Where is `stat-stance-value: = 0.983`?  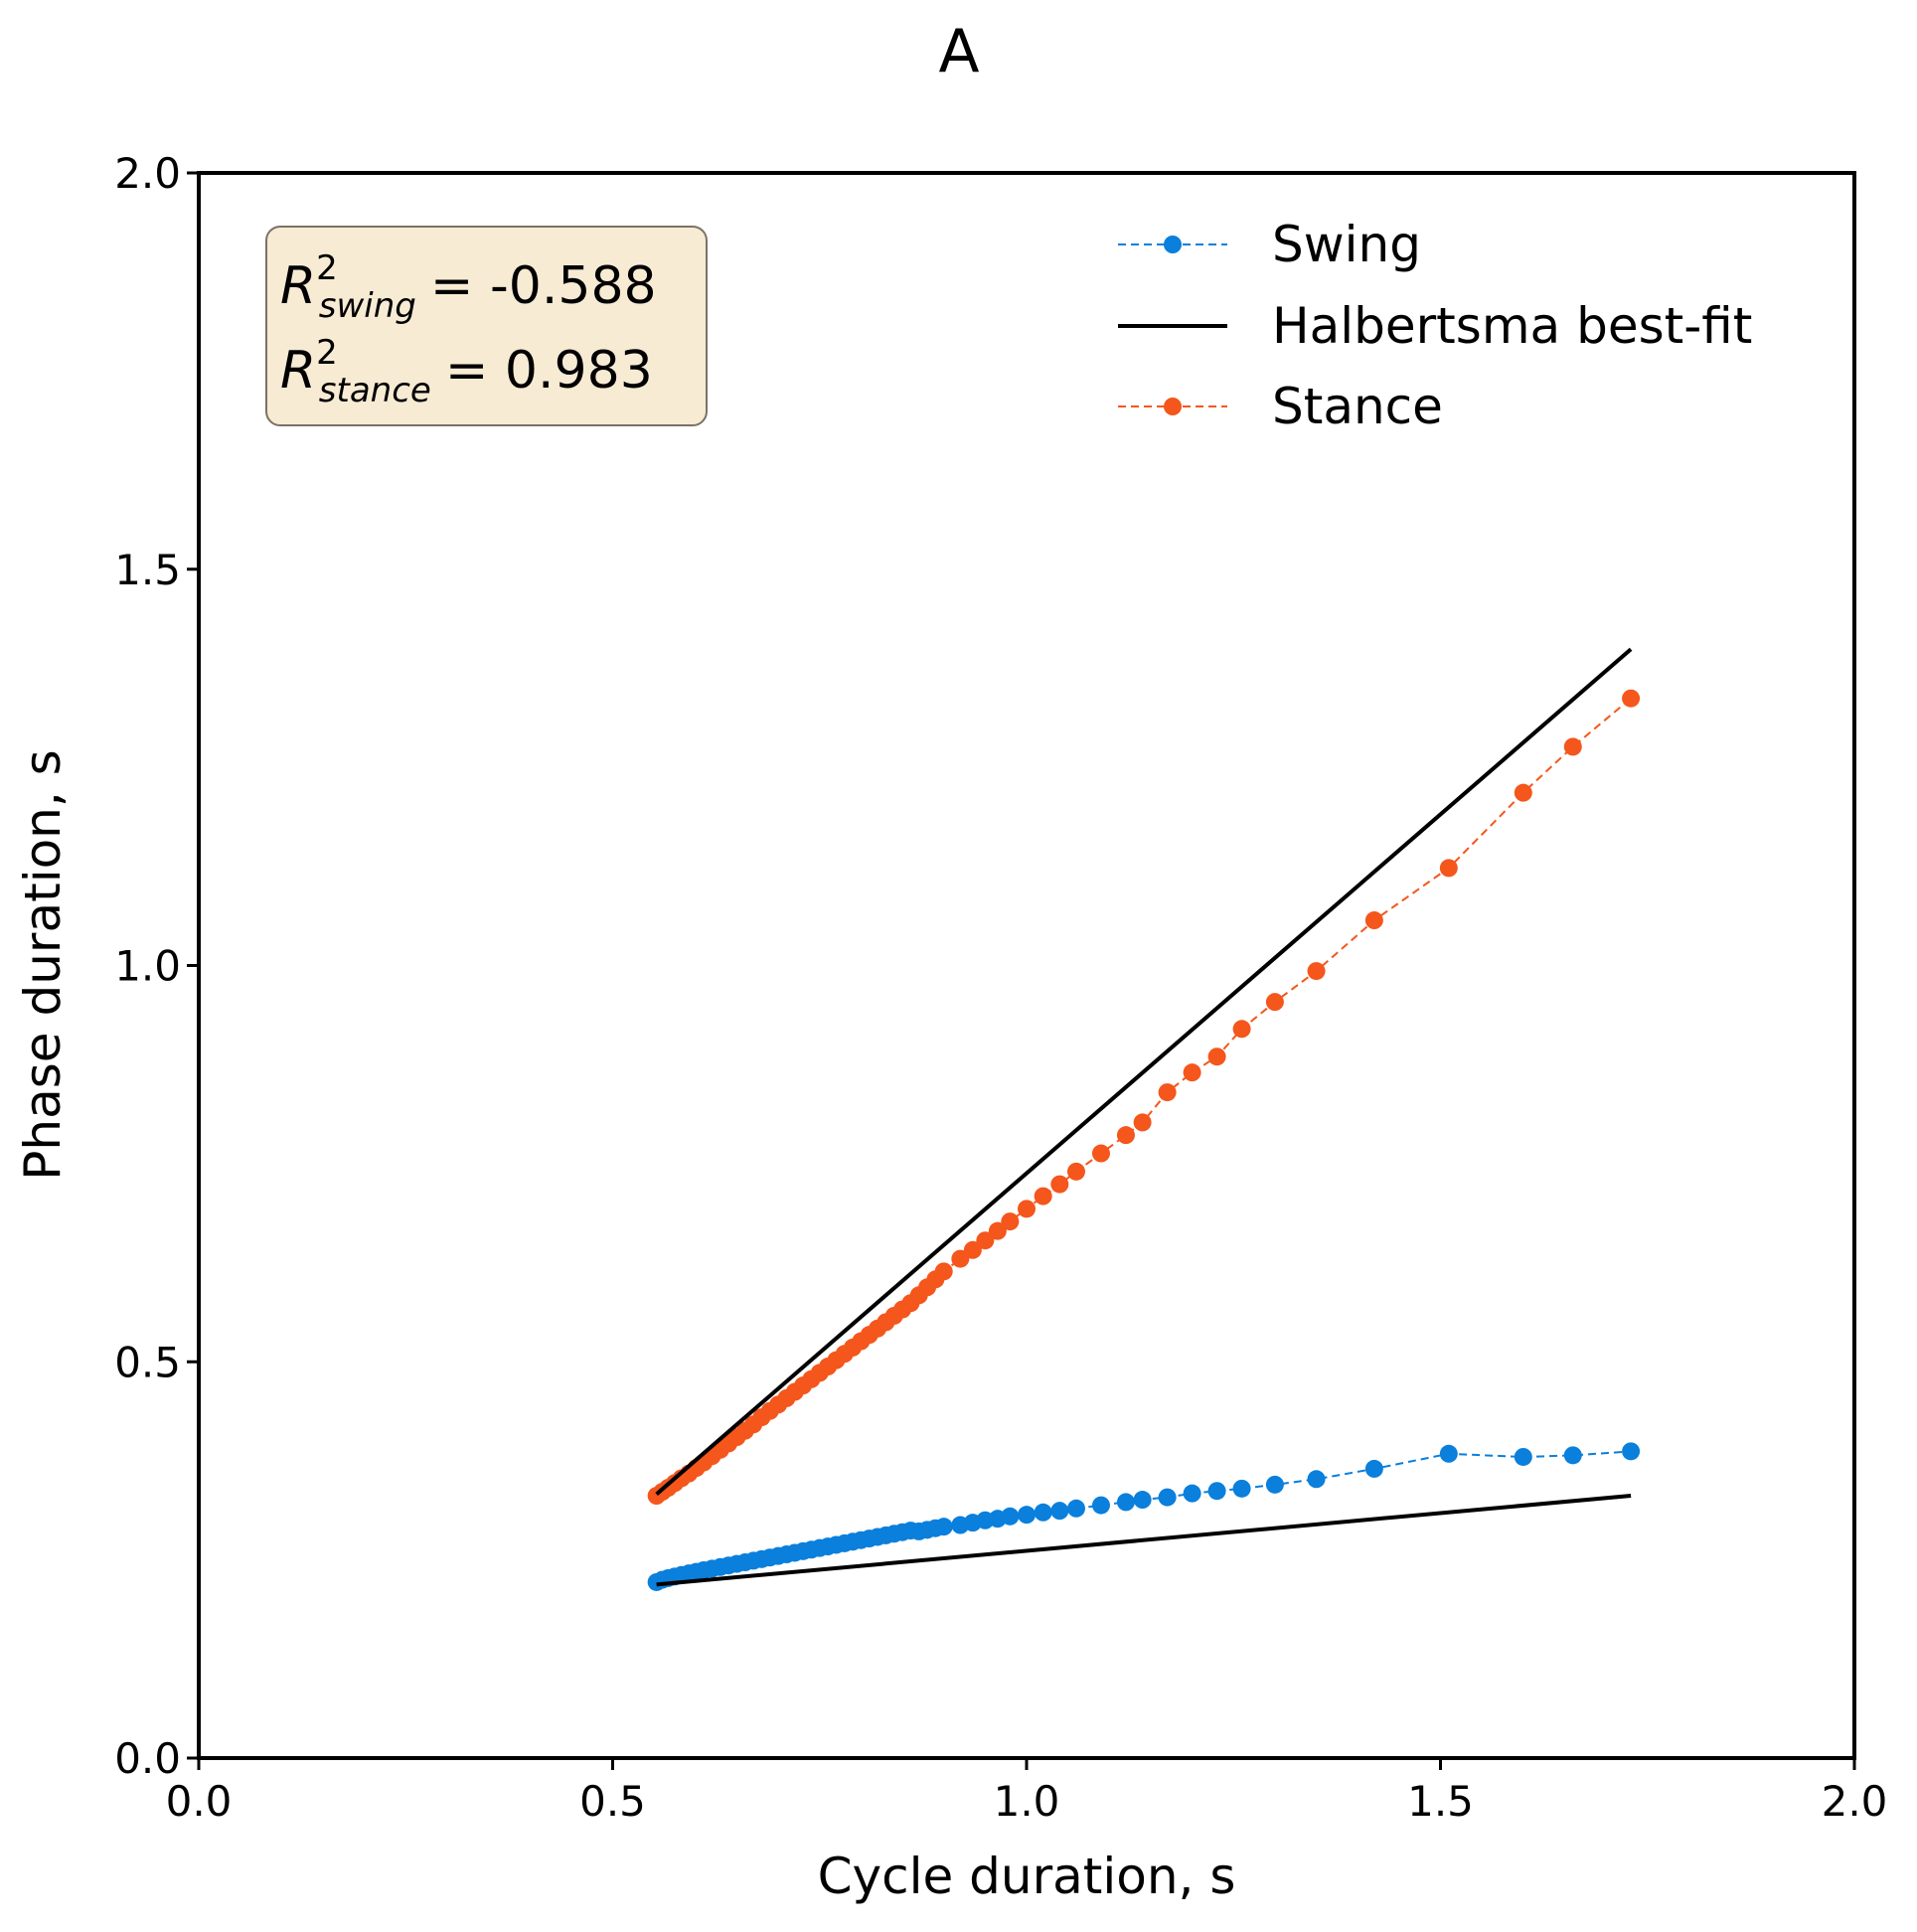
stat-stance-value: = 0.983 is located at coordinates (549, 371).